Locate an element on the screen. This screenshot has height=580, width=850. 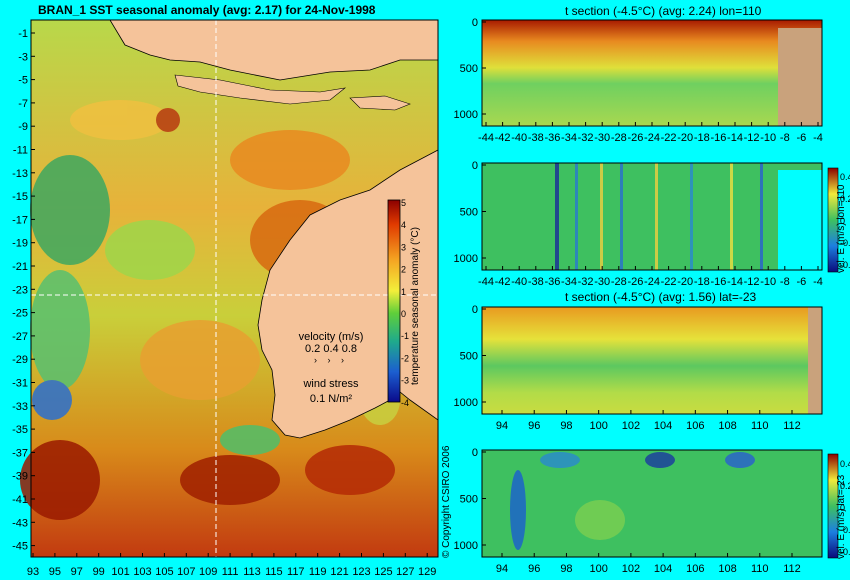
map-x-tick-label: 127 is located at coordinates (405, 572).